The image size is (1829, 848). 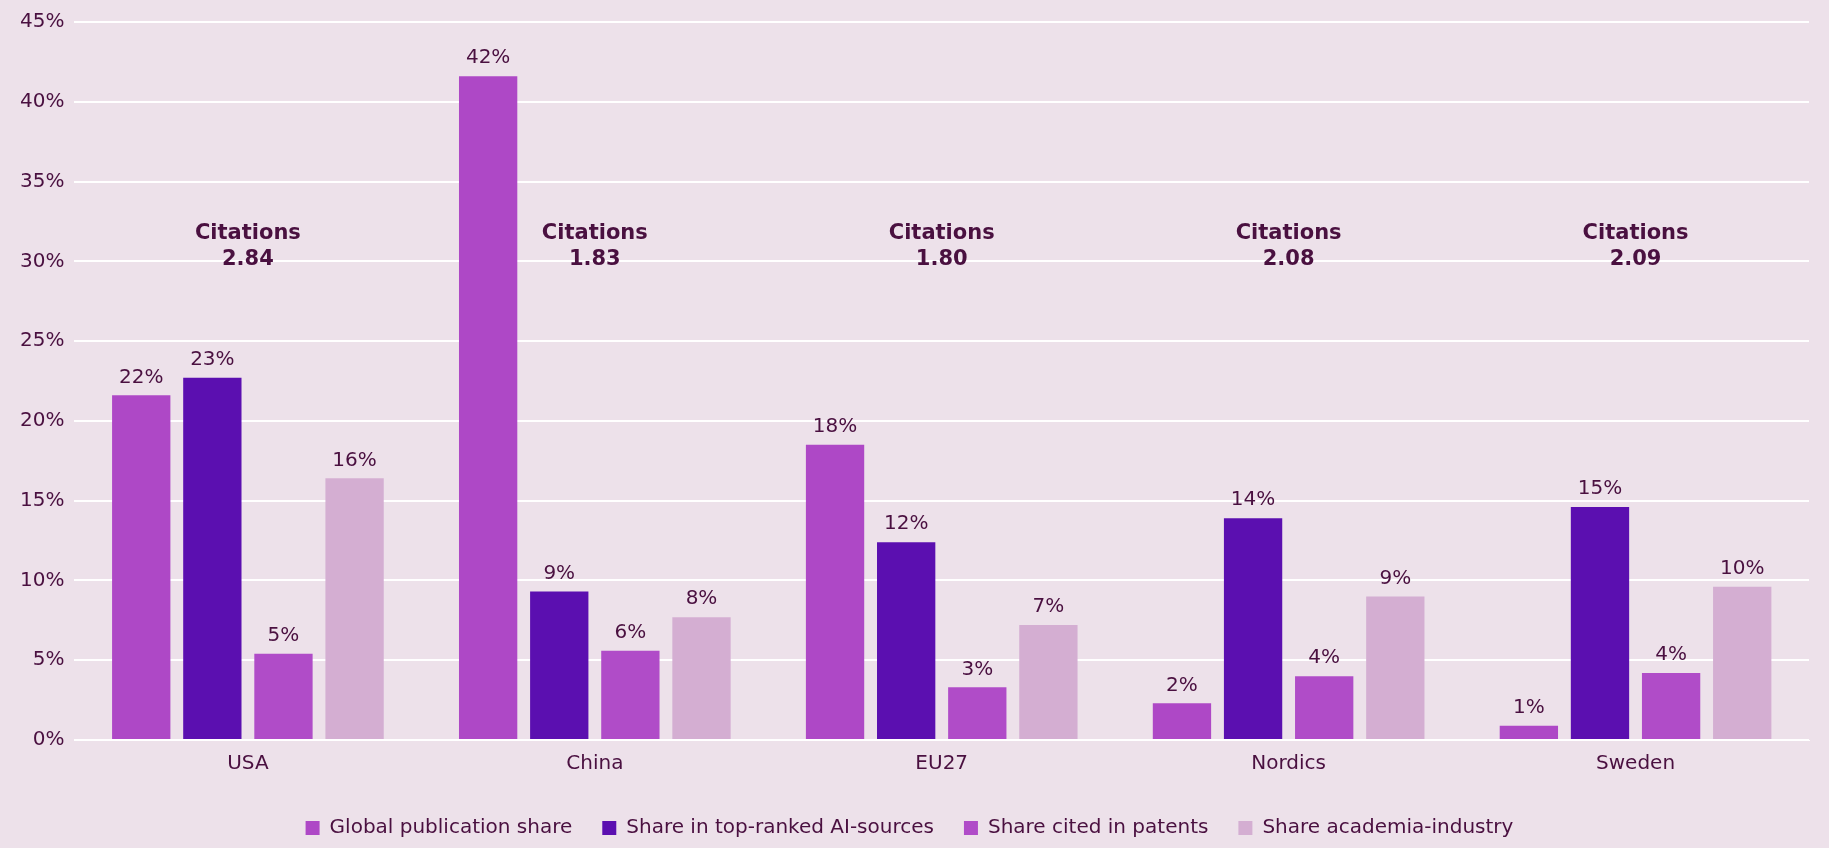 I want to click on annotation: Citations 2.08, so click(x=1288, y=244).